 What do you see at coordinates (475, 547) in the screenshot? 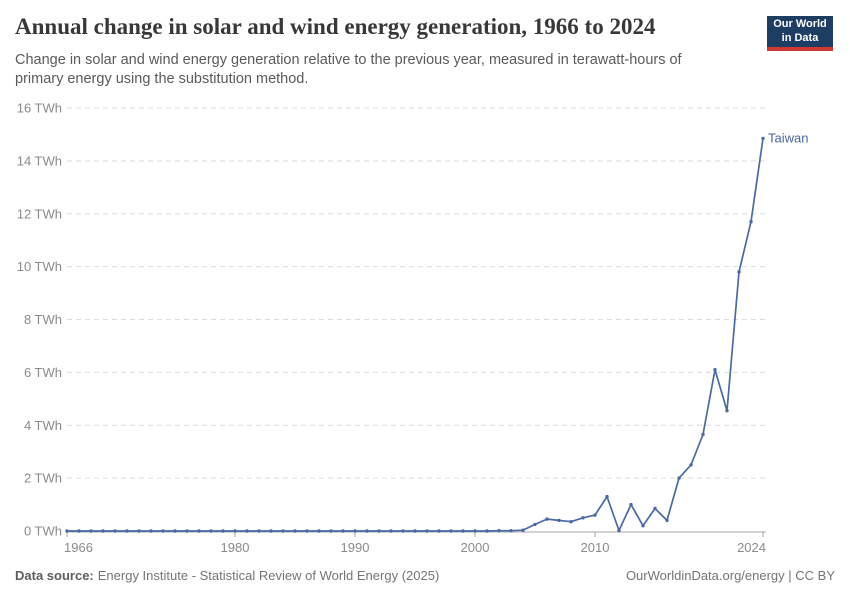
I see `x-tick-label: 2000` at bounding box center [475, 547].